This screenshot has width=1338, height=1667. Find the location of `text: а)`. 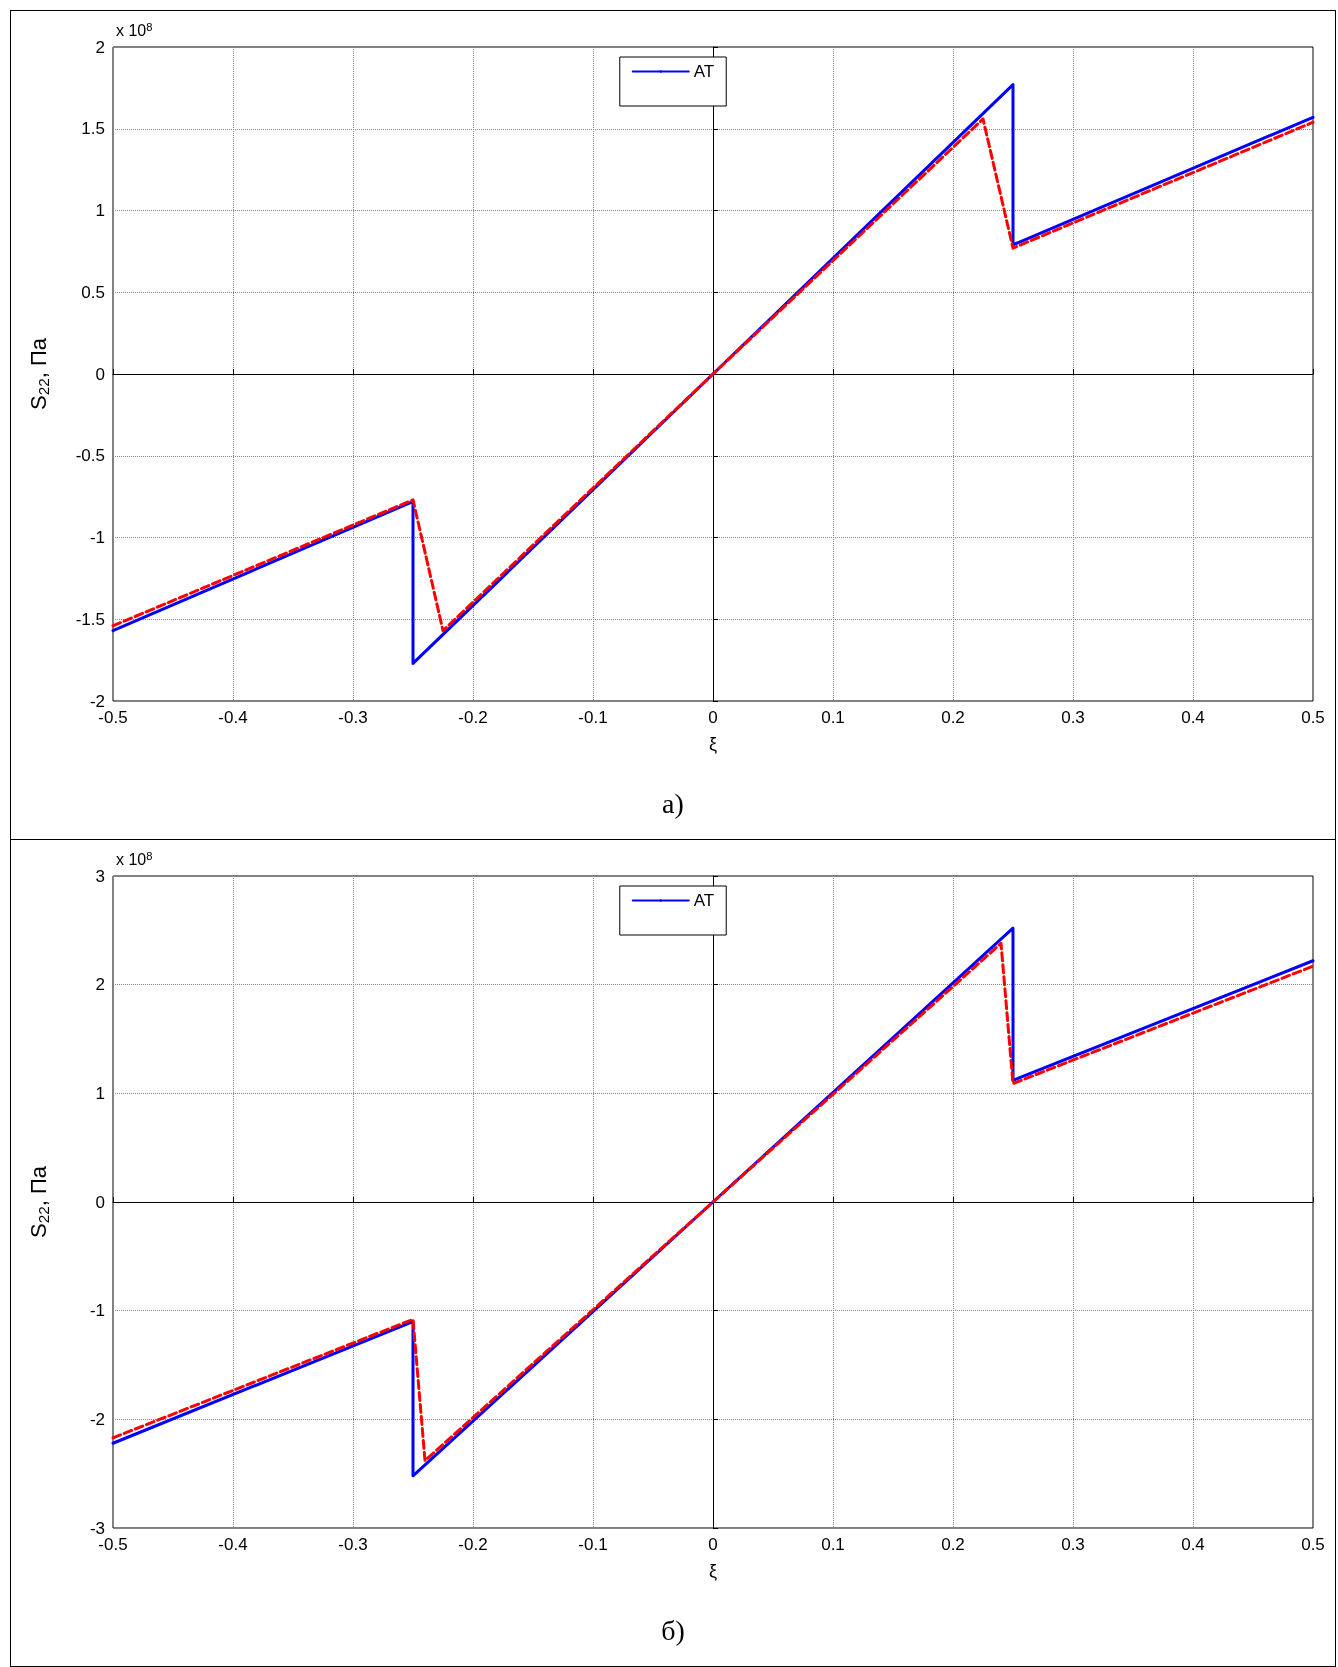

text: а) is located at coordinates (673, 803).